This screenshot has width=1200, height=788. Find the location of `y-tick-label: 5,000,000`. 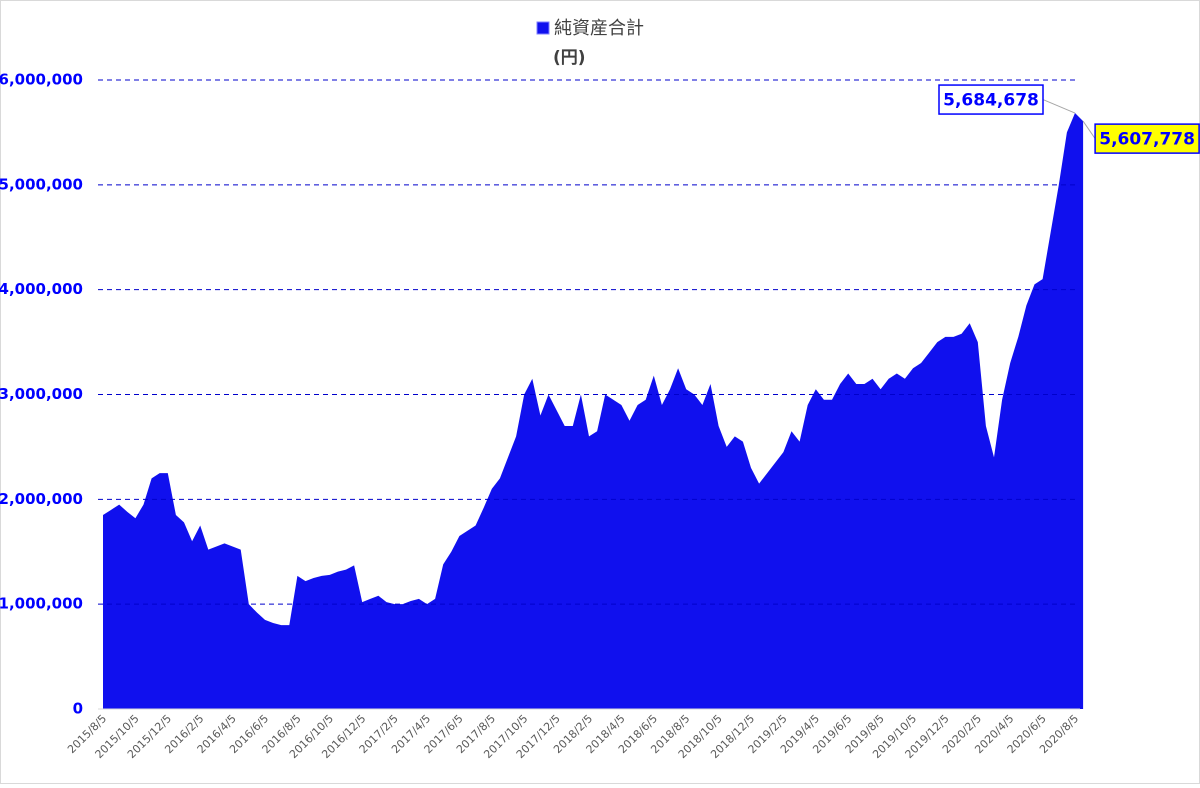

y-tick-label: 5,000,000 is located at coordinates (41, 184).